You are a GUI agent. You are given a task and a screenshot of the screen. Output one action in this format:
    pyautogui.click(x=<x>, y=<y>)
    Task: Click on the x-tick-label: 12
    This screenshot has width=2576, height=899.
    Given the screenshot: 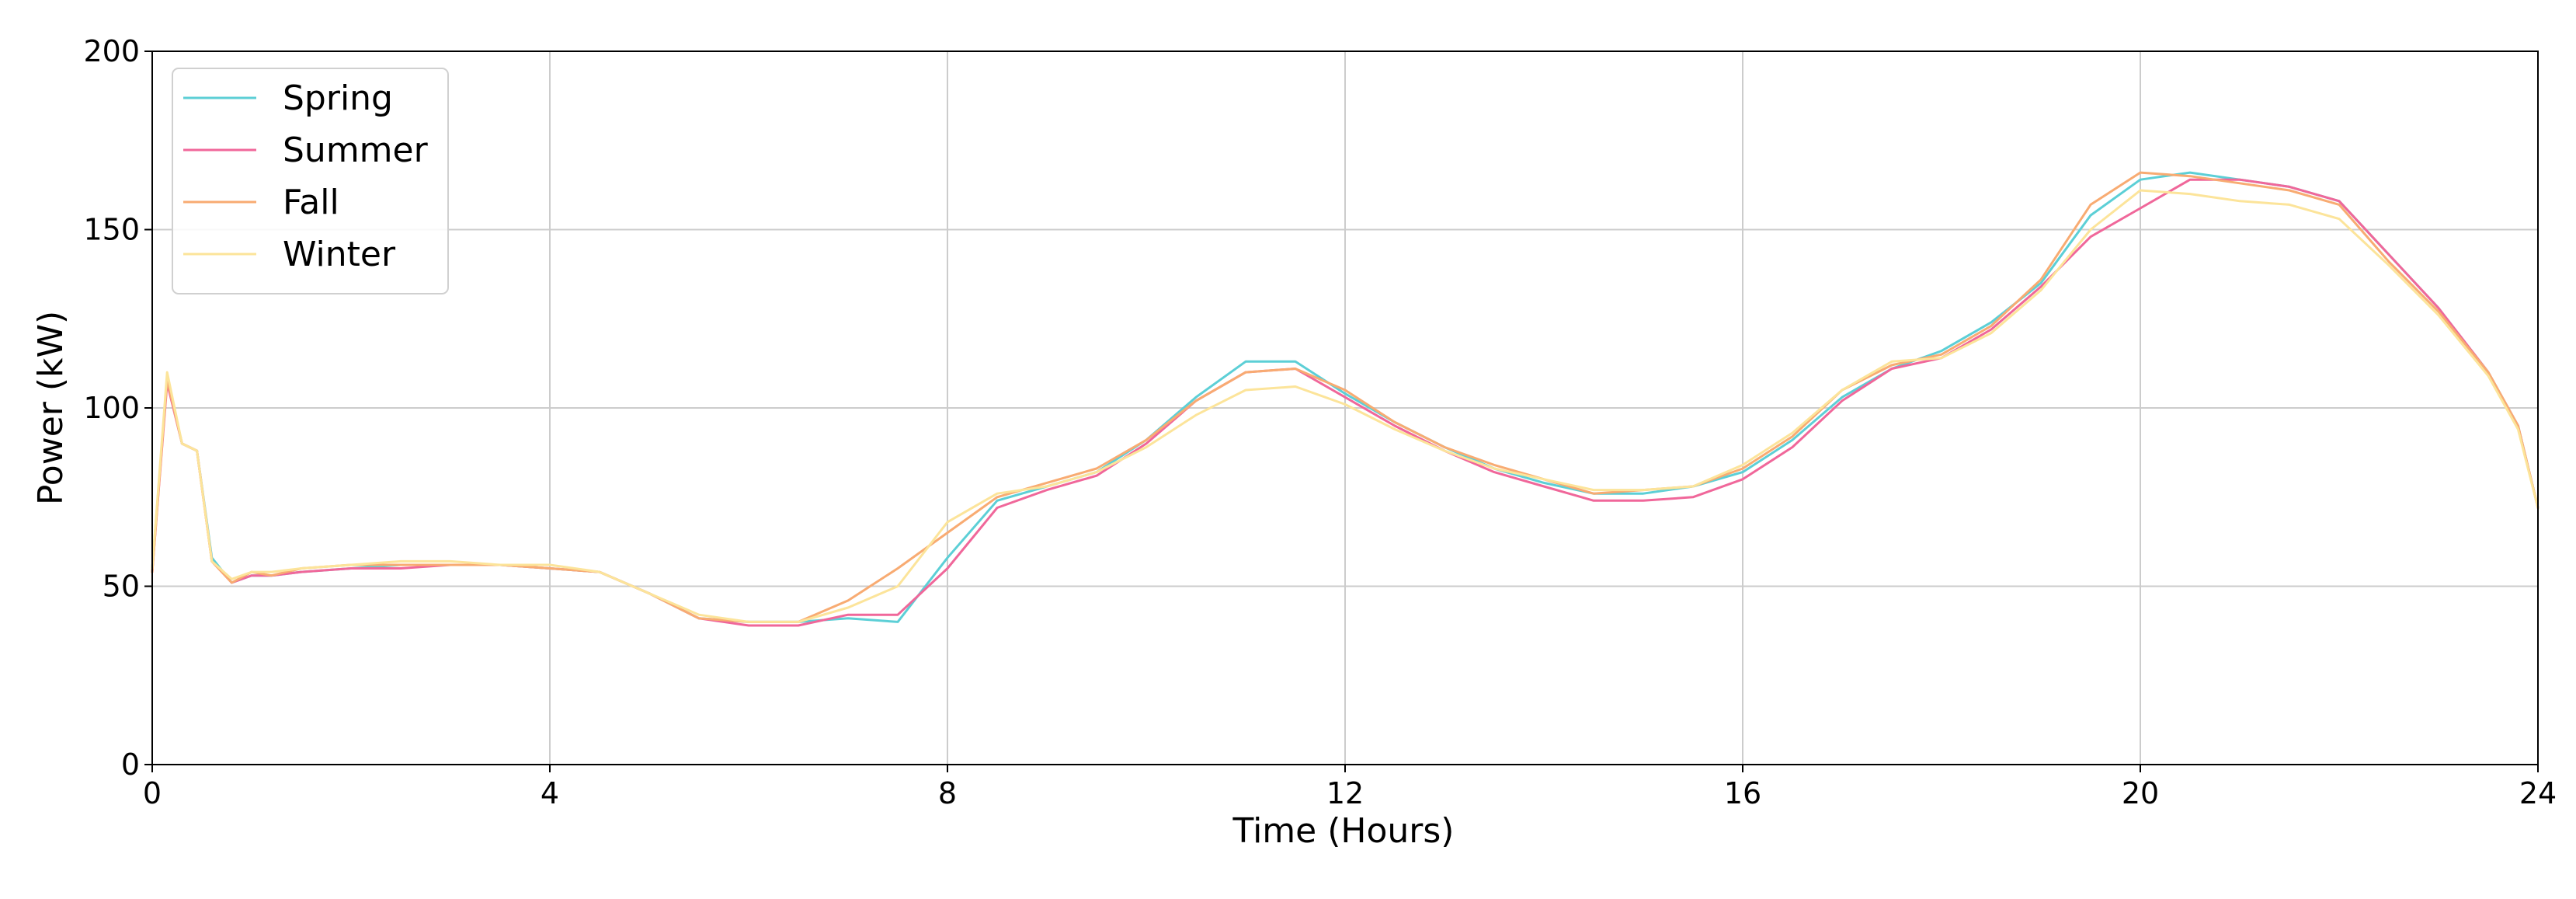 What is the action you would take?
    pyautogui.click(x=1345, y=793)
    